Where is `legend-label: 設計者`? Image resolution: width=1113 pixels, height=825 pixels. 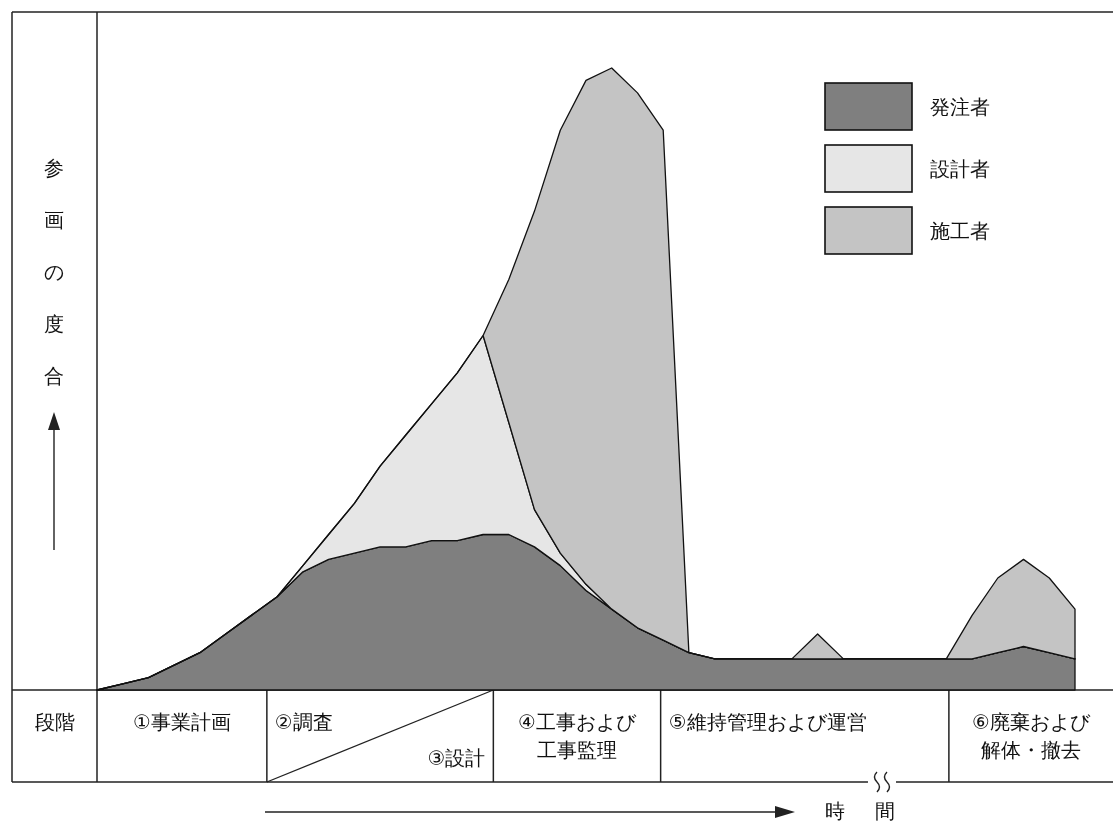
legend-label: 設計者 is located at coordinates (960, 169).